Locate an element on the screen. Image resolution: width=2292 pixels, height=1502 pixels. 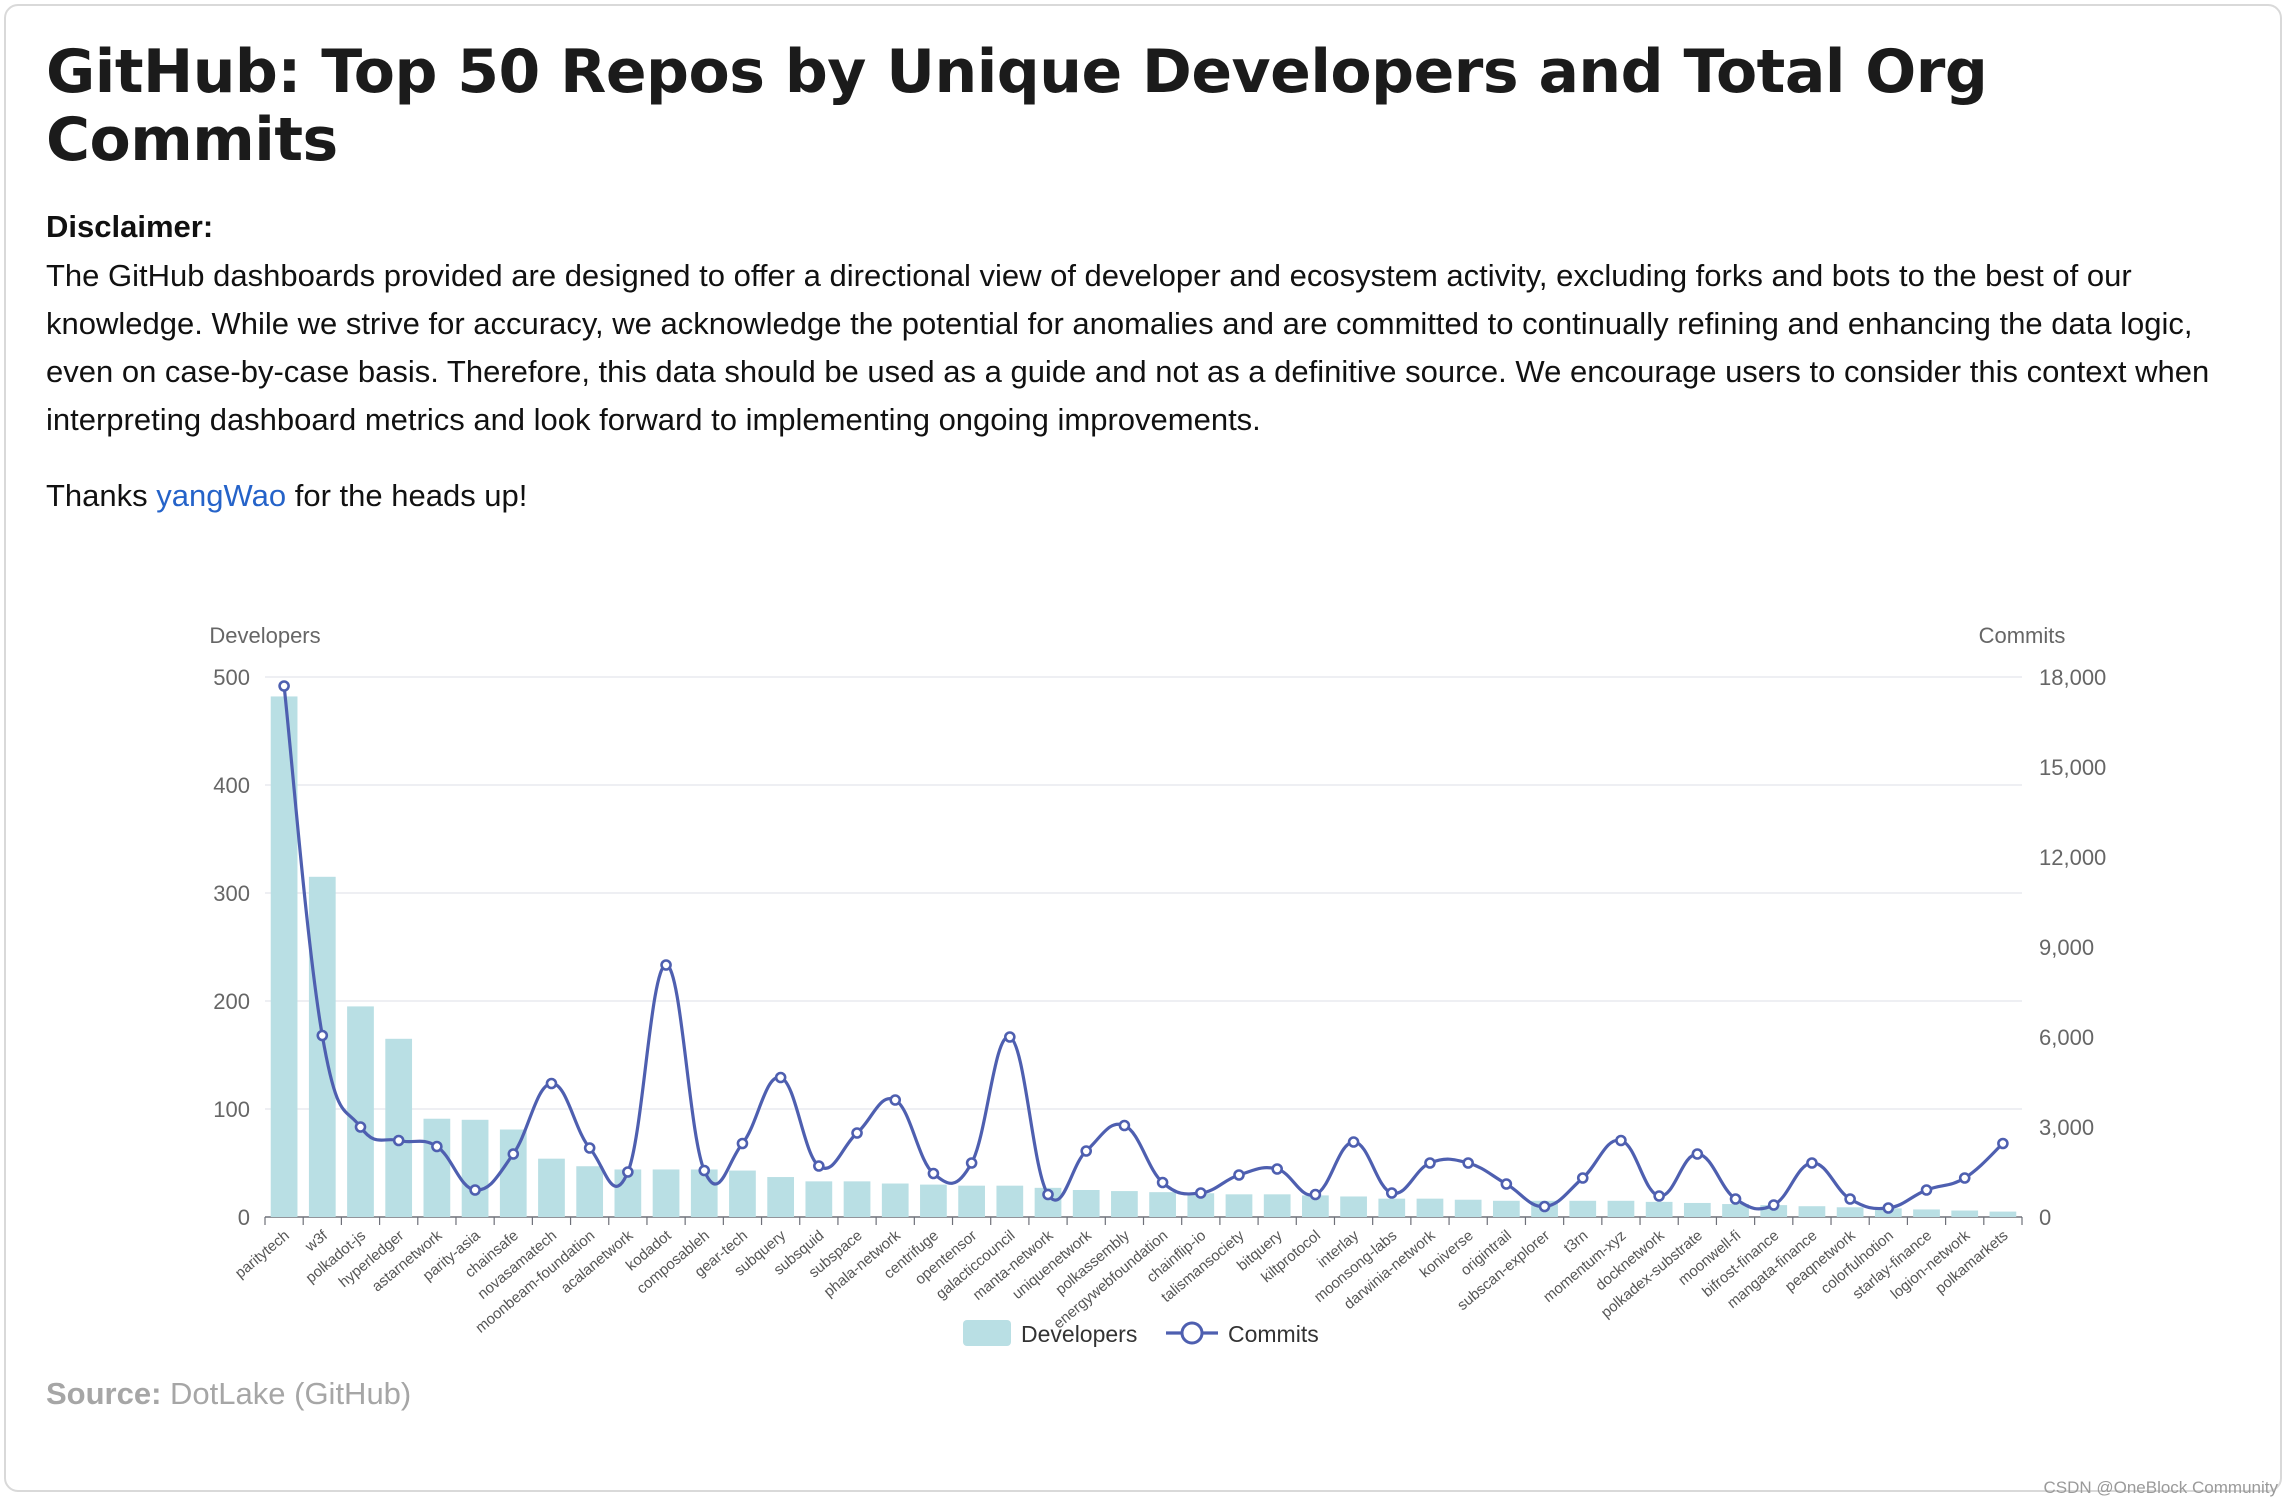
commits-point-chainsafe is located at coordinates (513, 1154).